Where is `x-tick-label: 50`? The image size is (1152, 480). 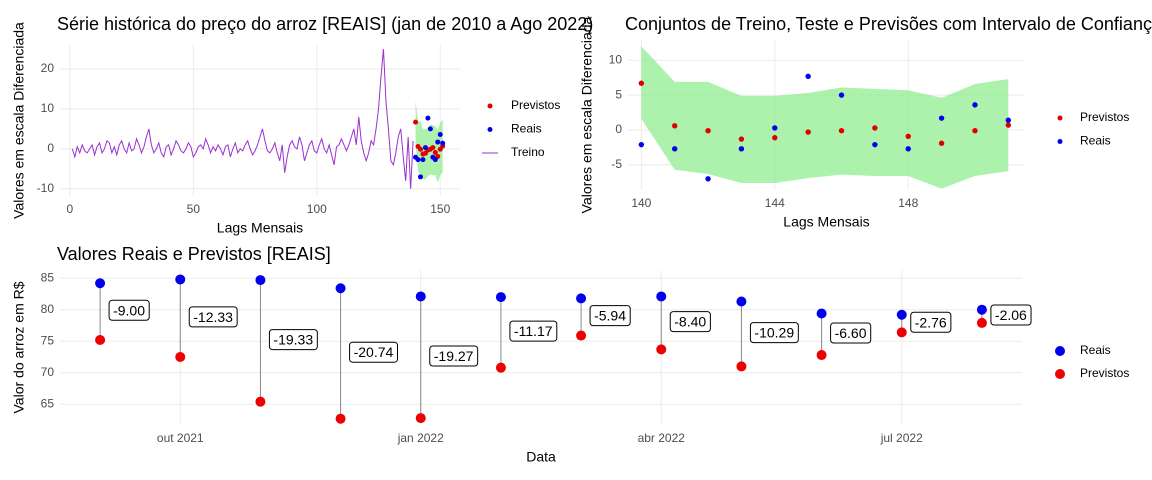
x-tick-label: 50 is located at coordinates (194, 209).